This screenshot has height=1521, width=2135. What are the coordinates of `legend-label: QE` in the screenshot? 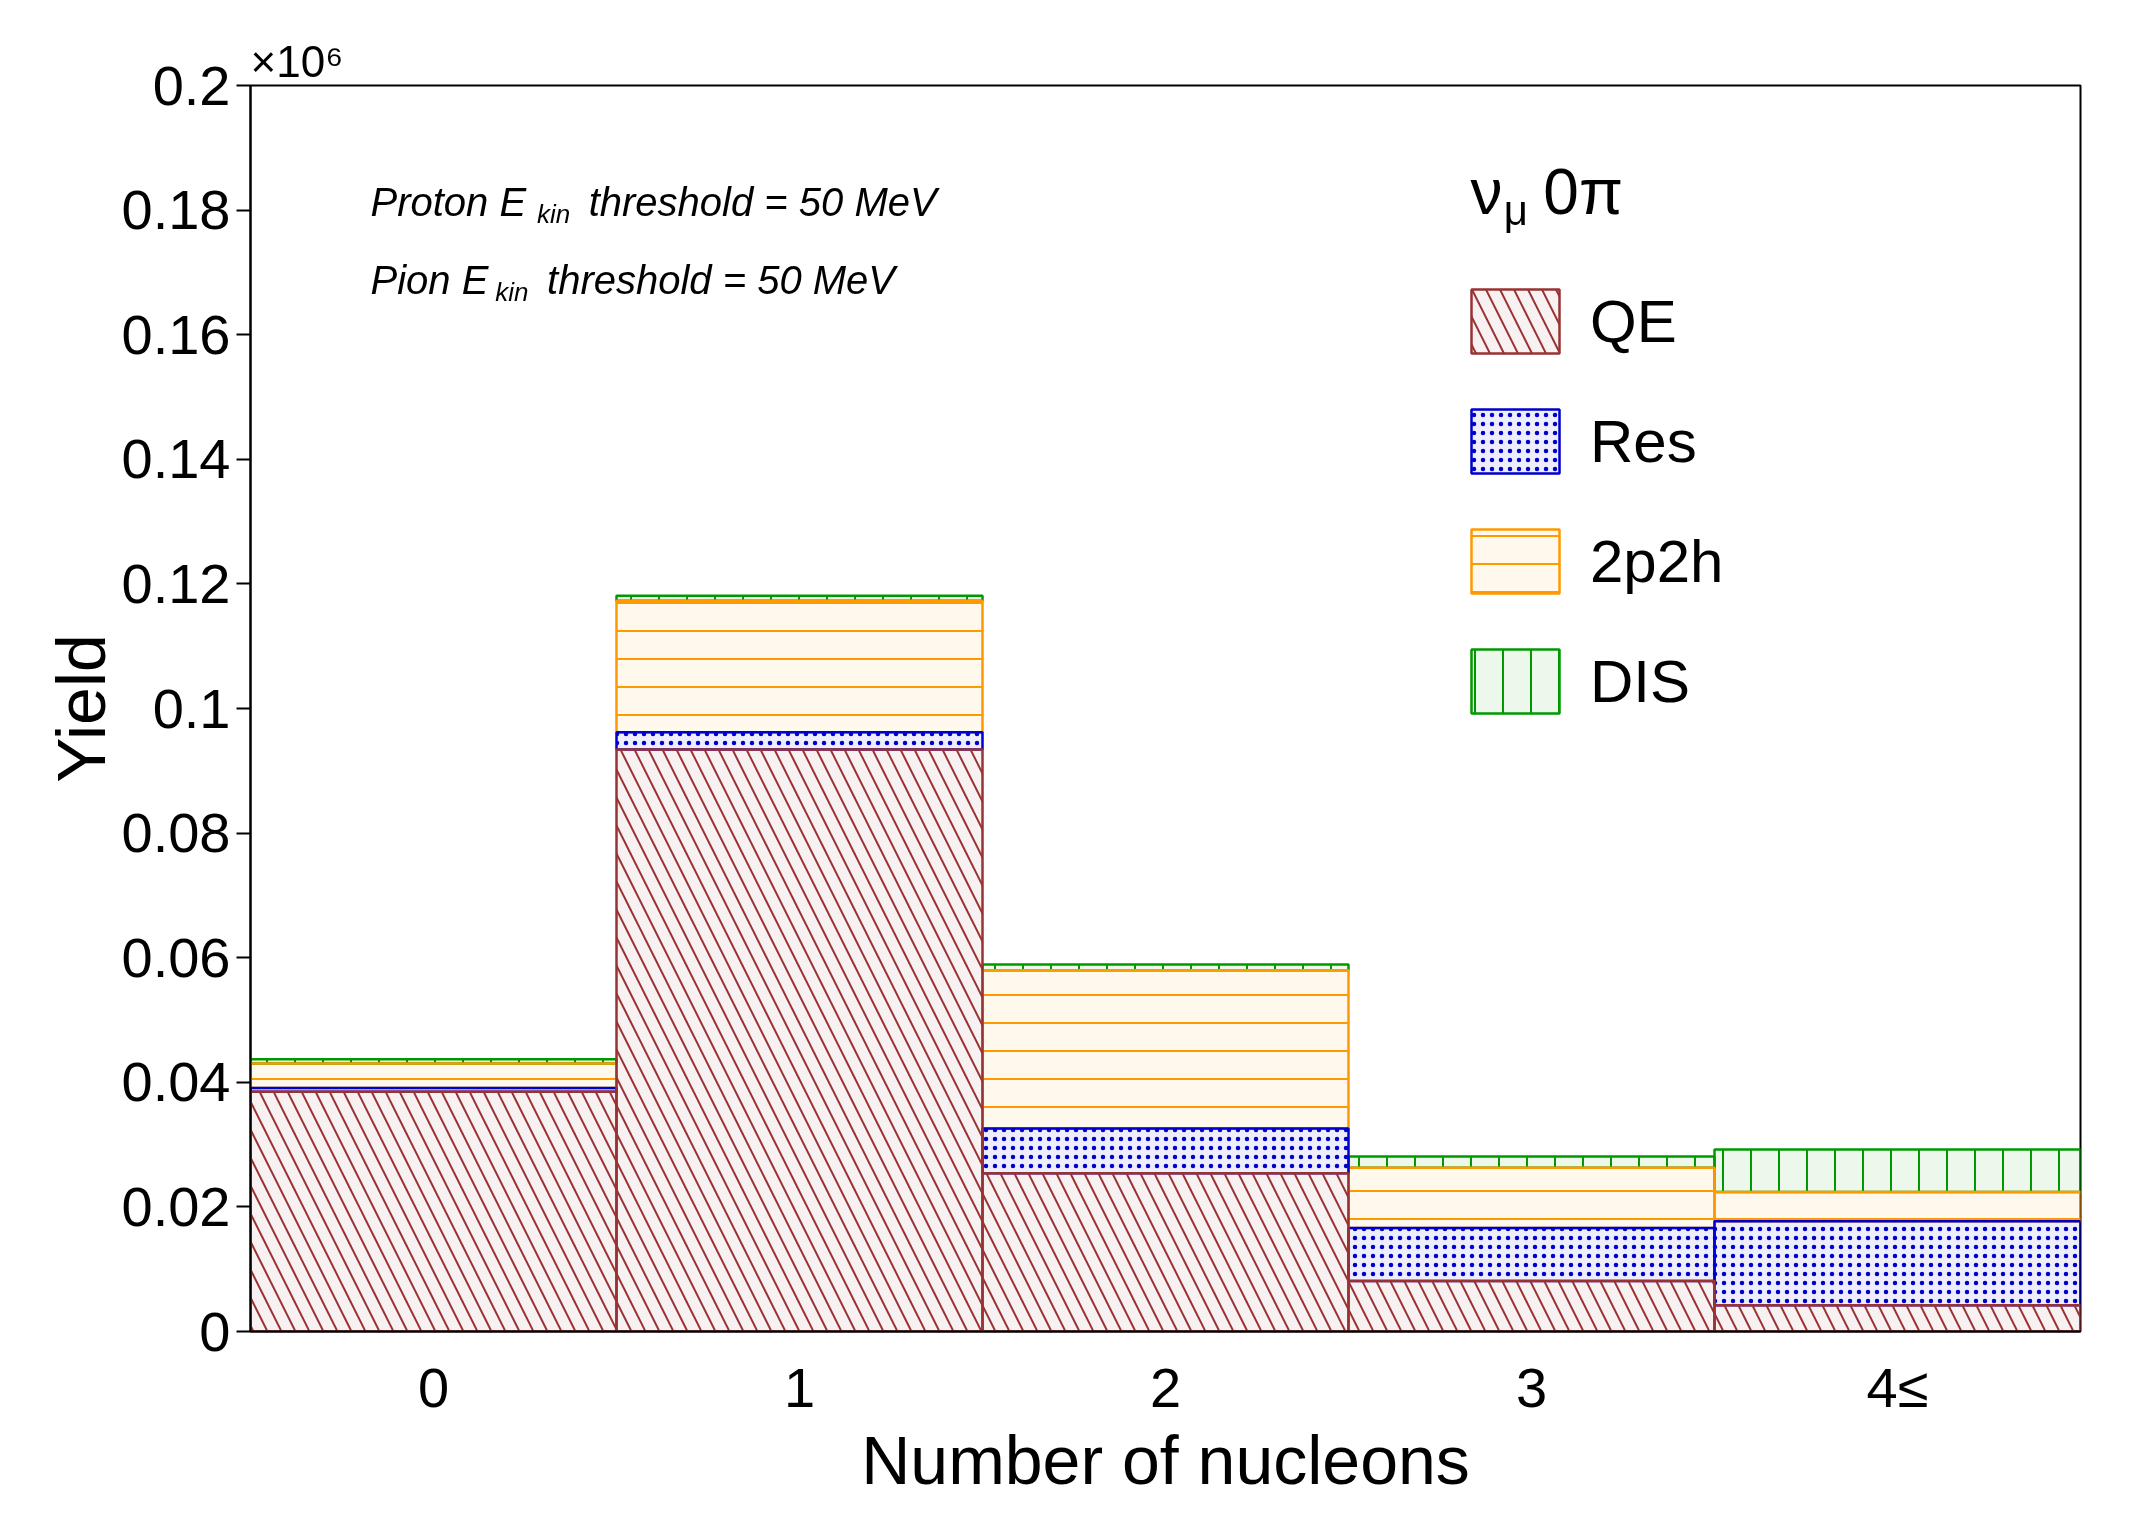 It's located at (1633, 321).